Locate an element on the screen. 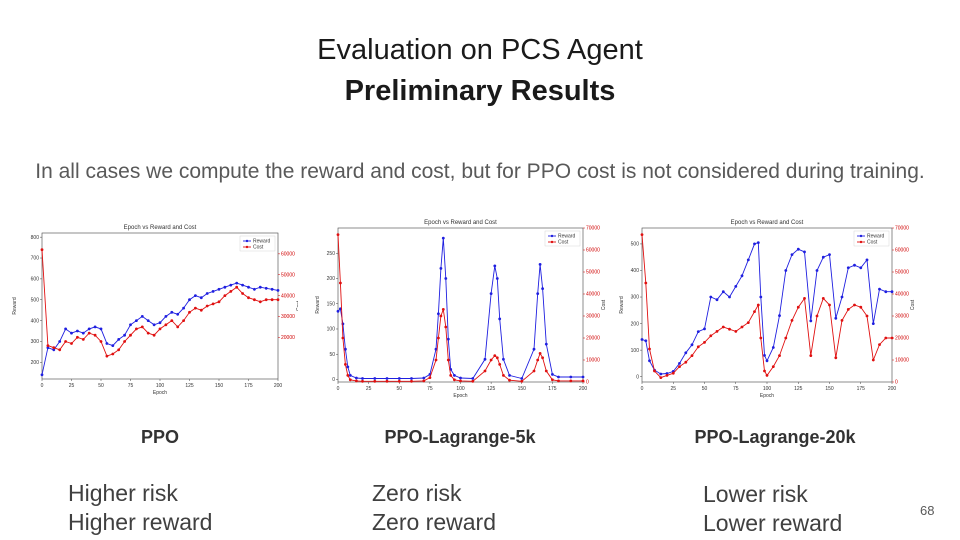  legend-marker-reward is located at coordinates (247, 241).